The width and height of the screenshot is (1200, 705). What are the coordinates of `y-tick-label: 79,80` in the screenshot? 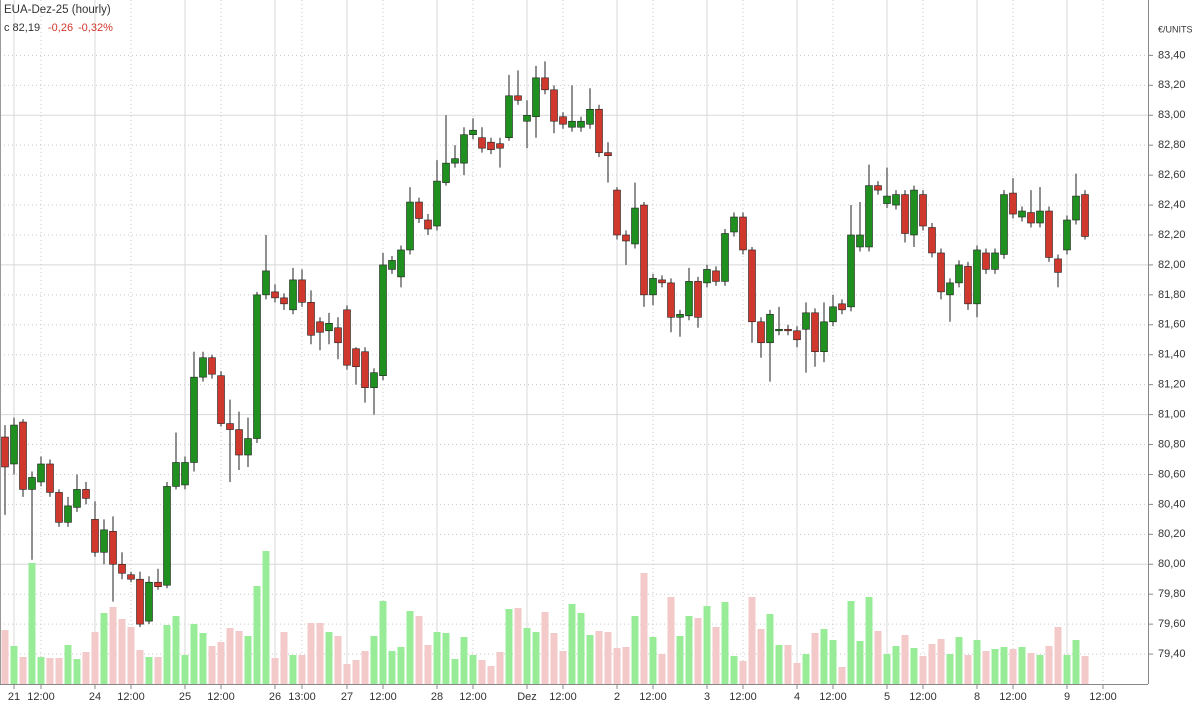 It's located at (1172, 594).